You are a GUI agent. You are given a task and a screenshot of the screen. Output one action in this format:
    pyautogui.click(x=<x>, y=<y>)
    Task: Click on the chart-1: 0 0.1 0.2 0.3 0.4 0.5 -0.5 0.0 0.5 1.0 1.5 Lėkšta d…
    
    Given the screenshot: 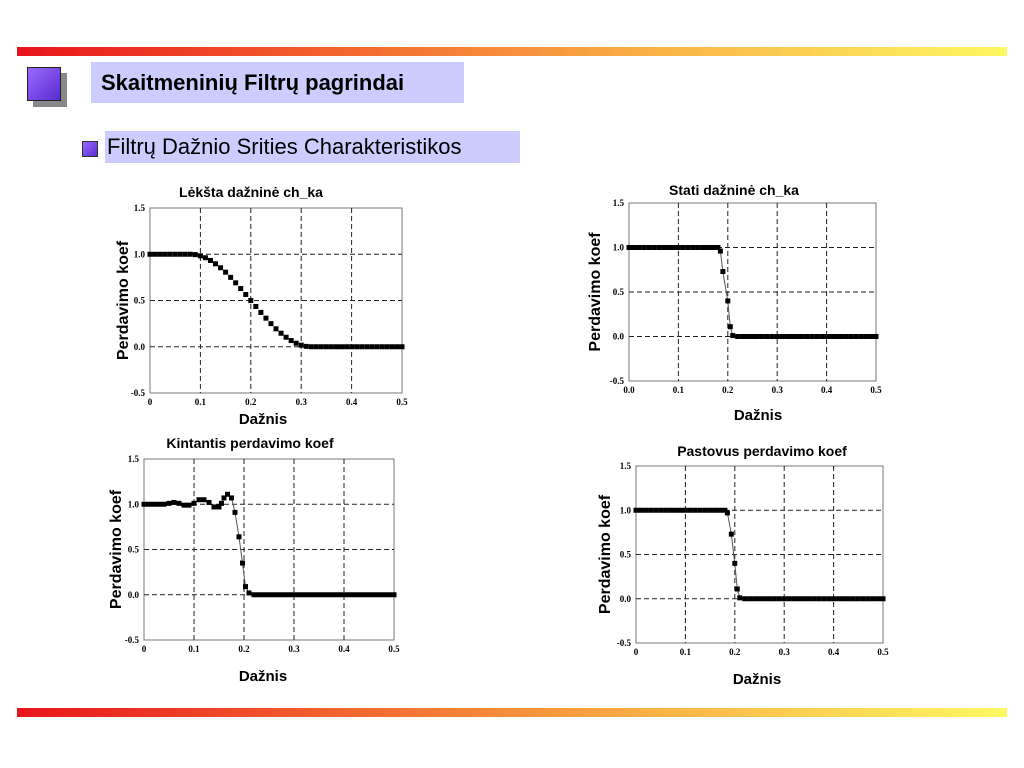 What is the action you would take?
    pyautogui.click(x=261, y=306)
    